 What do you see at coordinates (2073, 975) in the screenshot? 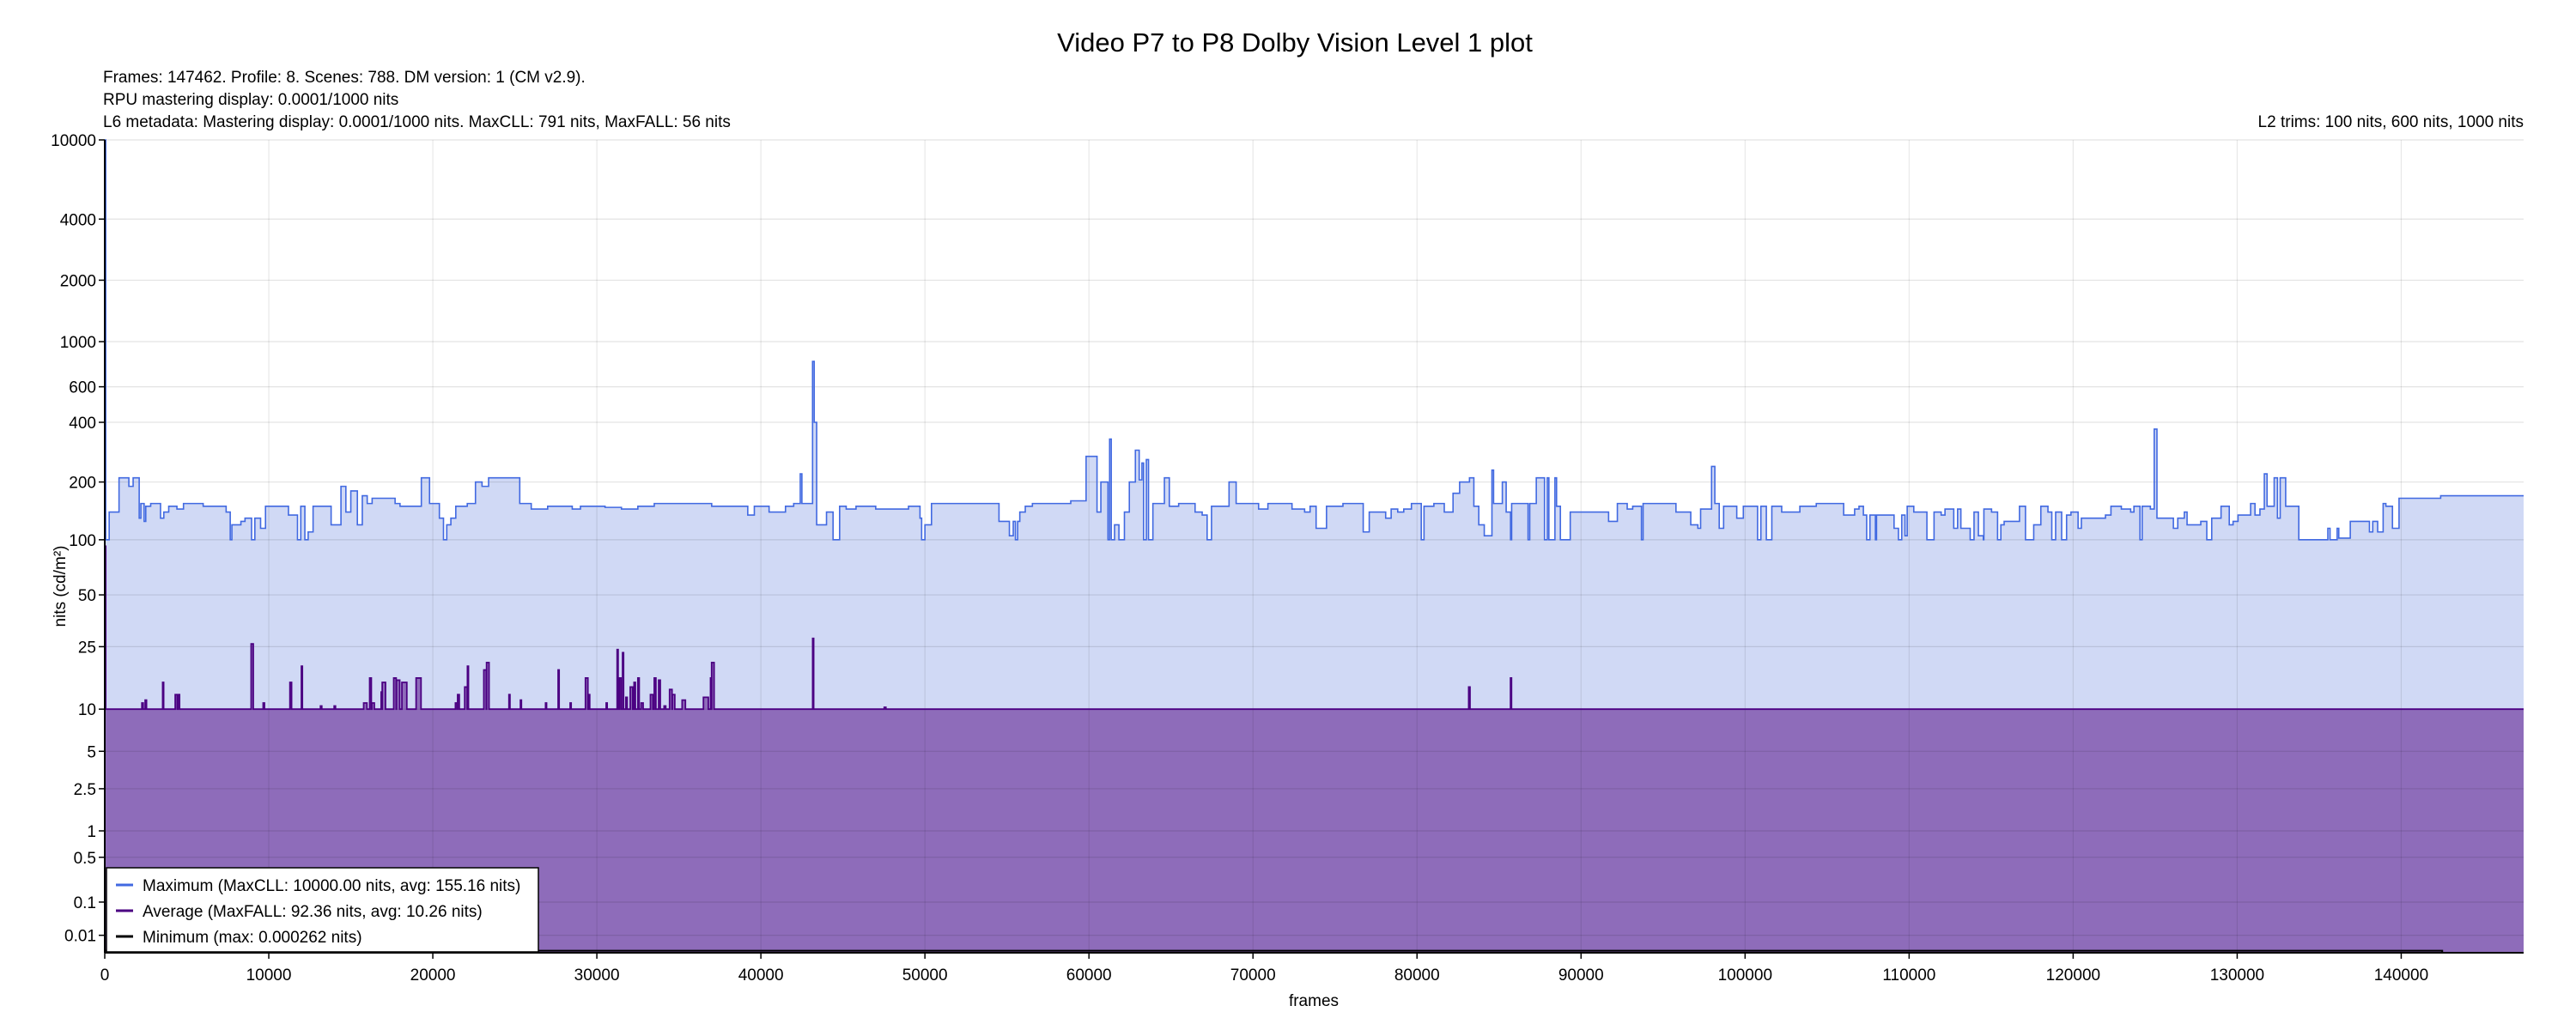
I see `x-tick-label: 120000` at bounding box center [2073, 975].